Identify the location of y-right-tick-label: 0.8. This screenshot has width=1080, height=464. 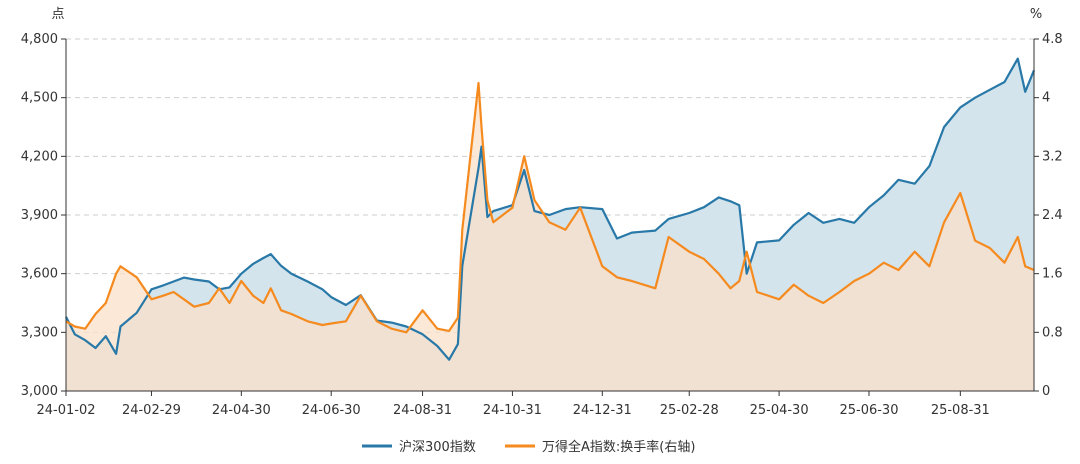
(1052, 332).